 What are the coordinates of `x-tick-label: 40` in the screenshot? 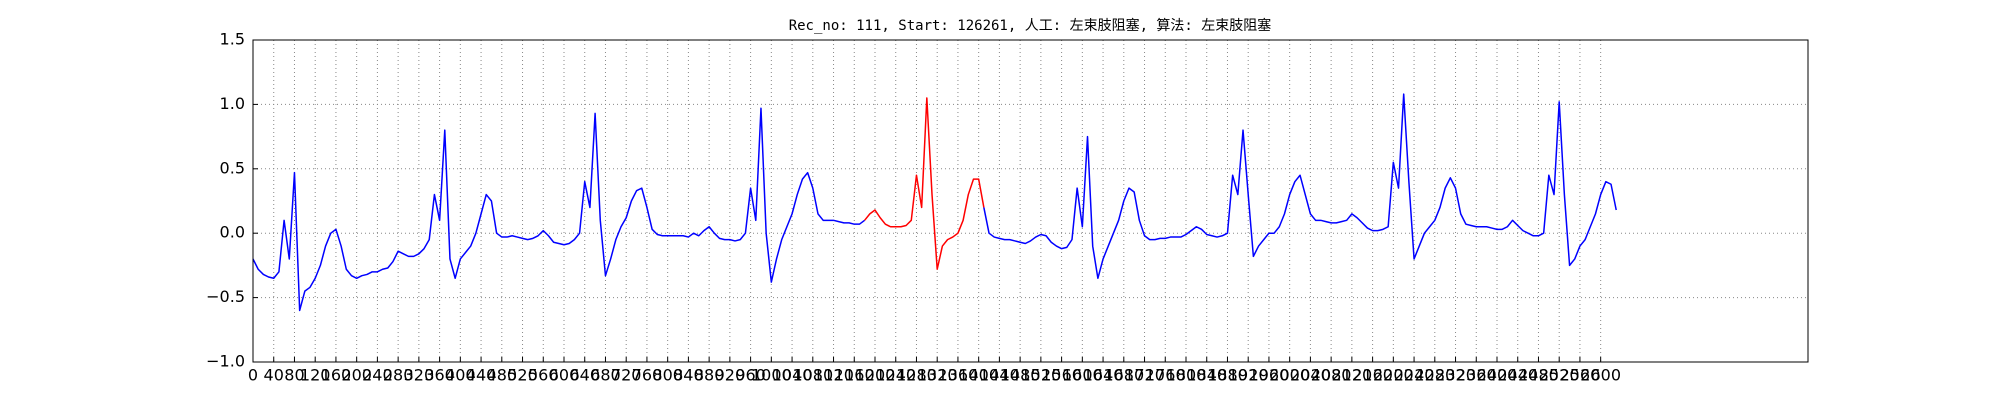 It's located at (274, 375).